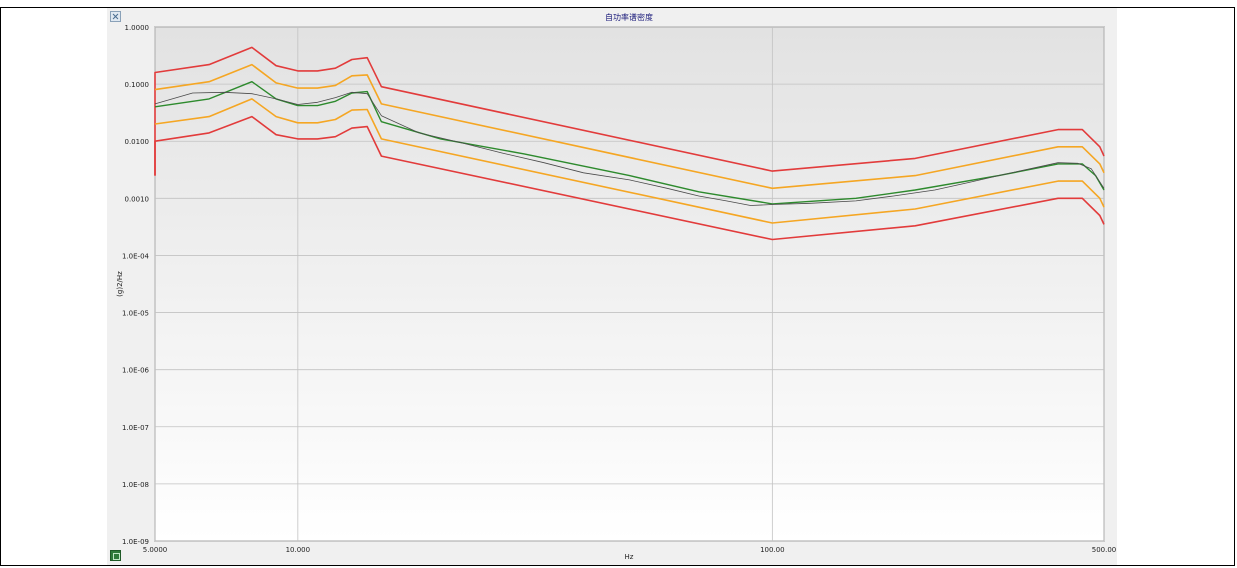 This screenshot has width=1237, height=568. I want to click on y-tick-label: 1.0E-08, so click(135, 485).